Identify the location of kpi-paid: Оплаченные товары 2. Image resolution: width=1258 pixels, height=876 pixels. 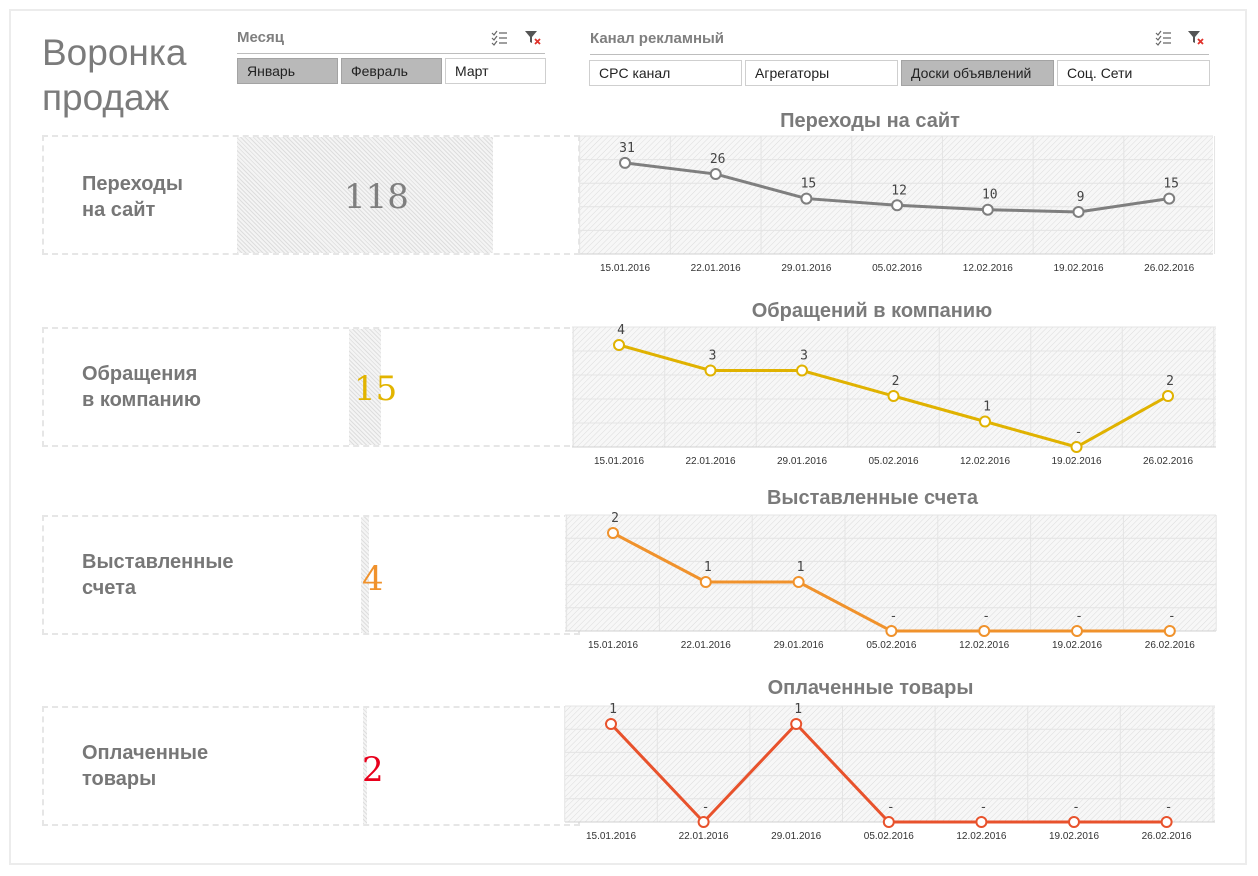
(311, 766).